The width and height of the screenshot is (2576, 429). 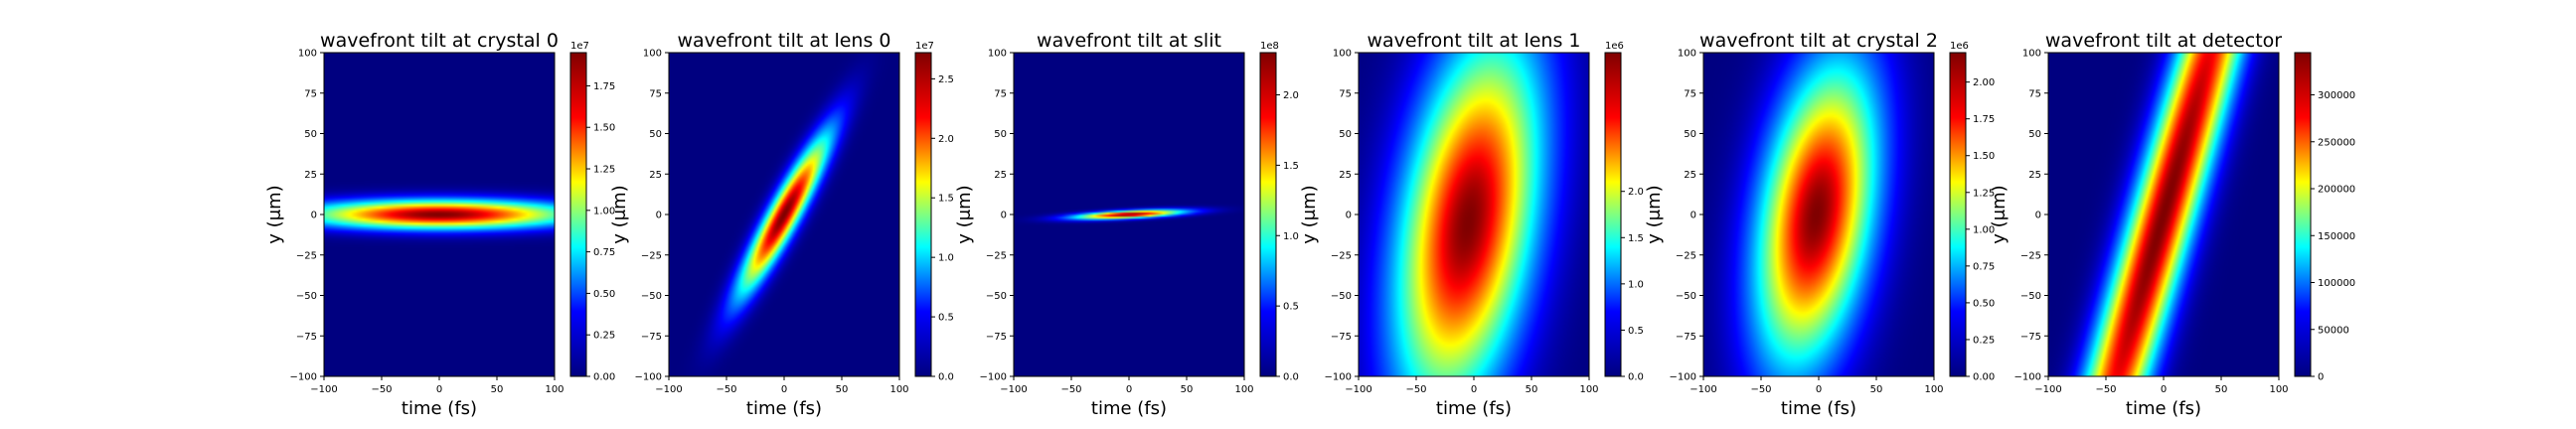 What do you see at coordinates (1269, 46) in the screenshot?
I see `colorbar-exponent: 1e8` at bounding box center [1269, 46].